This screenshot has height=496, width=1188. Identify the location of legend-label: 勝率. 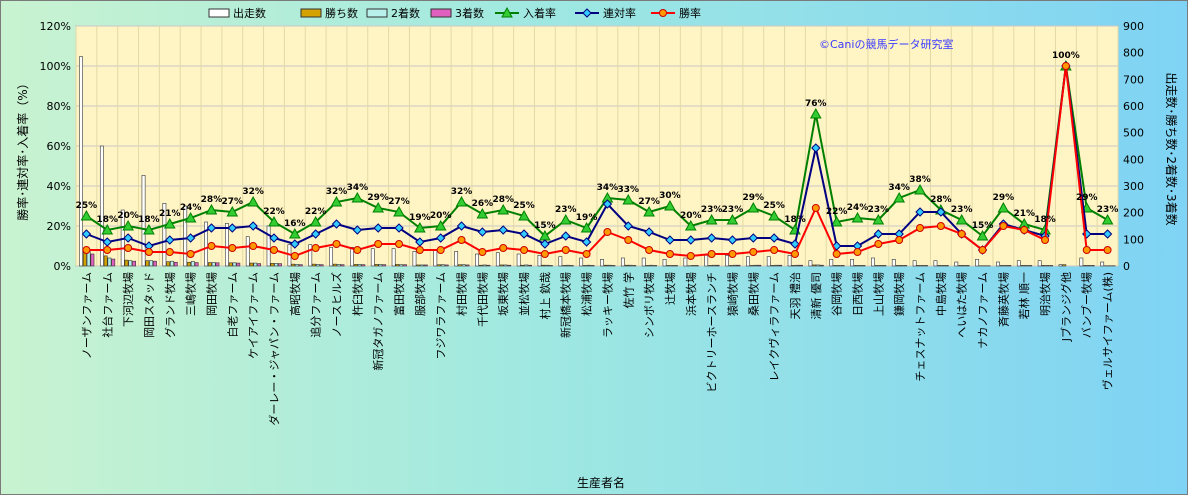
(690, 13).